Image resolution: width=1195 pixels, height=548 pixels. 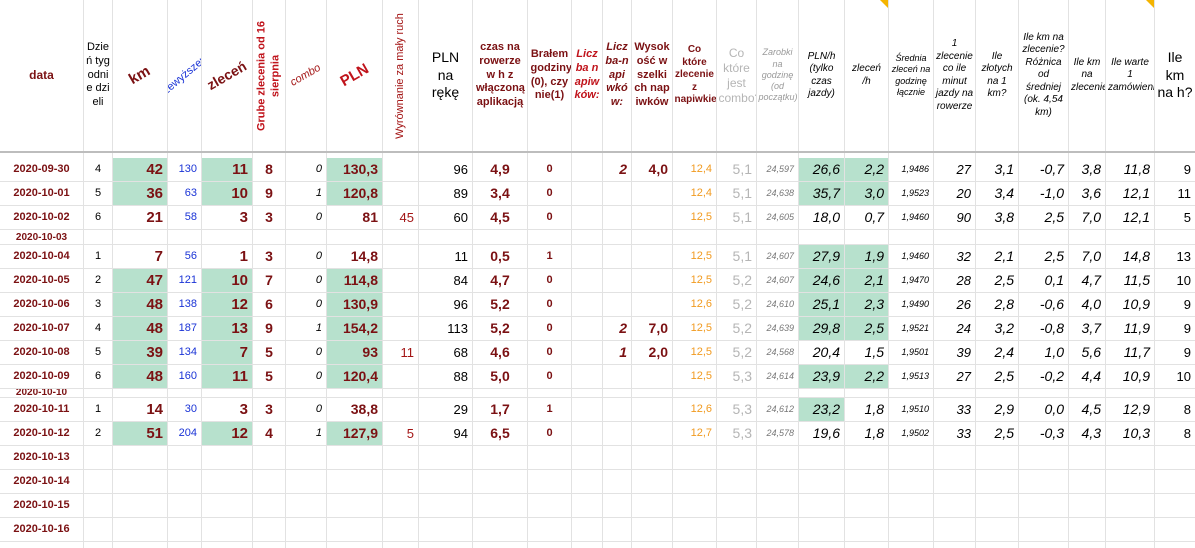 I want to click on cell-gr, so click(x=269, y=505).